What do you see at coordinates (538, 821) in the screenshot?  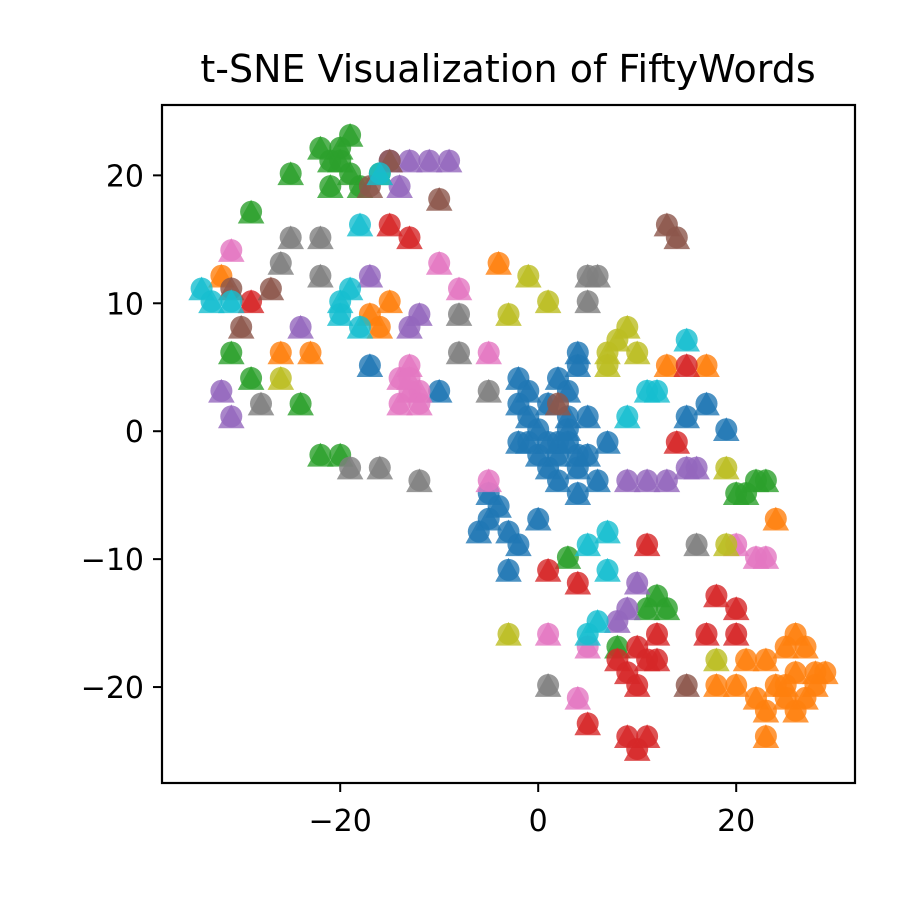 I see `x-tick-label: 0` at bounding box center [538, 821].